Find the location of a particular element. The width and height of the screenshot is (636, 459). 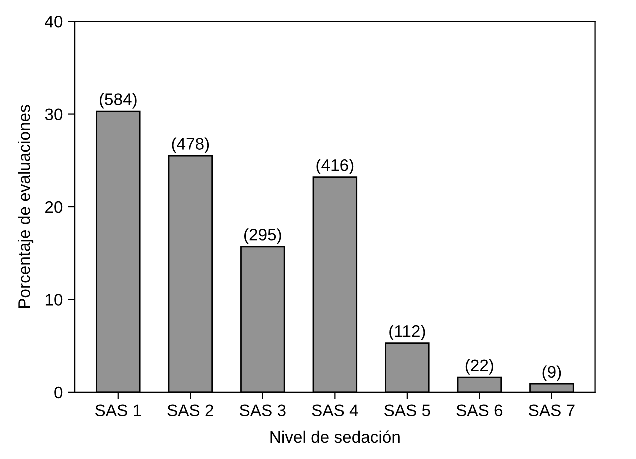

annotation: (9) is located at coordinates (552, 374).